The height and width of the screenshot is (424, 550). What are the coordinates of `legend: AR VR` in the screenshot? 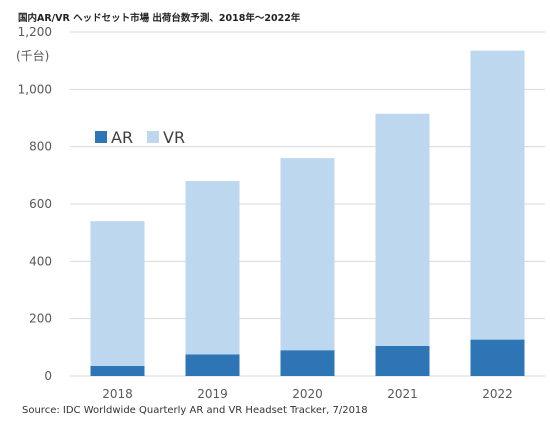 It's located at (140, 137).